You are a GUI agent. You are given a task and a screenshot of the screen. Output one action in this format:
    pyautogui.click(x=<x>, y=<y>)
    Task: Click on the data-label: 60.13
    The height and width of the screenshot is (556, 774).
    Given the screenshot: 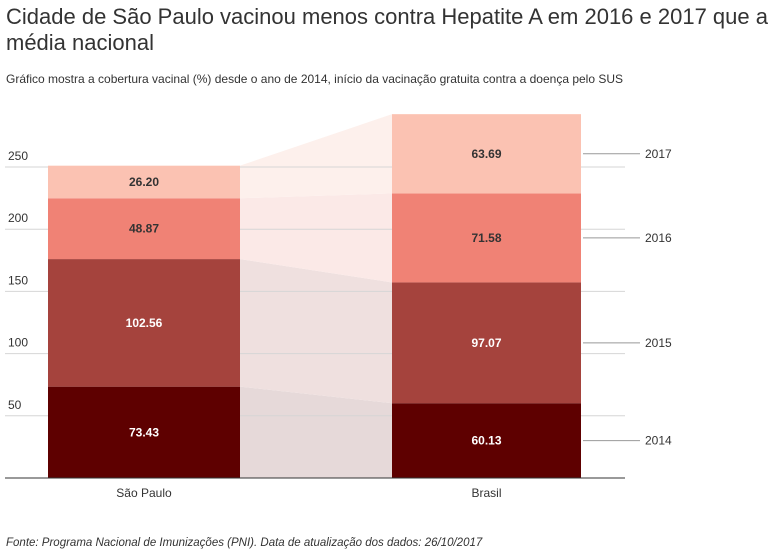 What is the action you would take?
    pyautogui.click(x=486, y=441)
    